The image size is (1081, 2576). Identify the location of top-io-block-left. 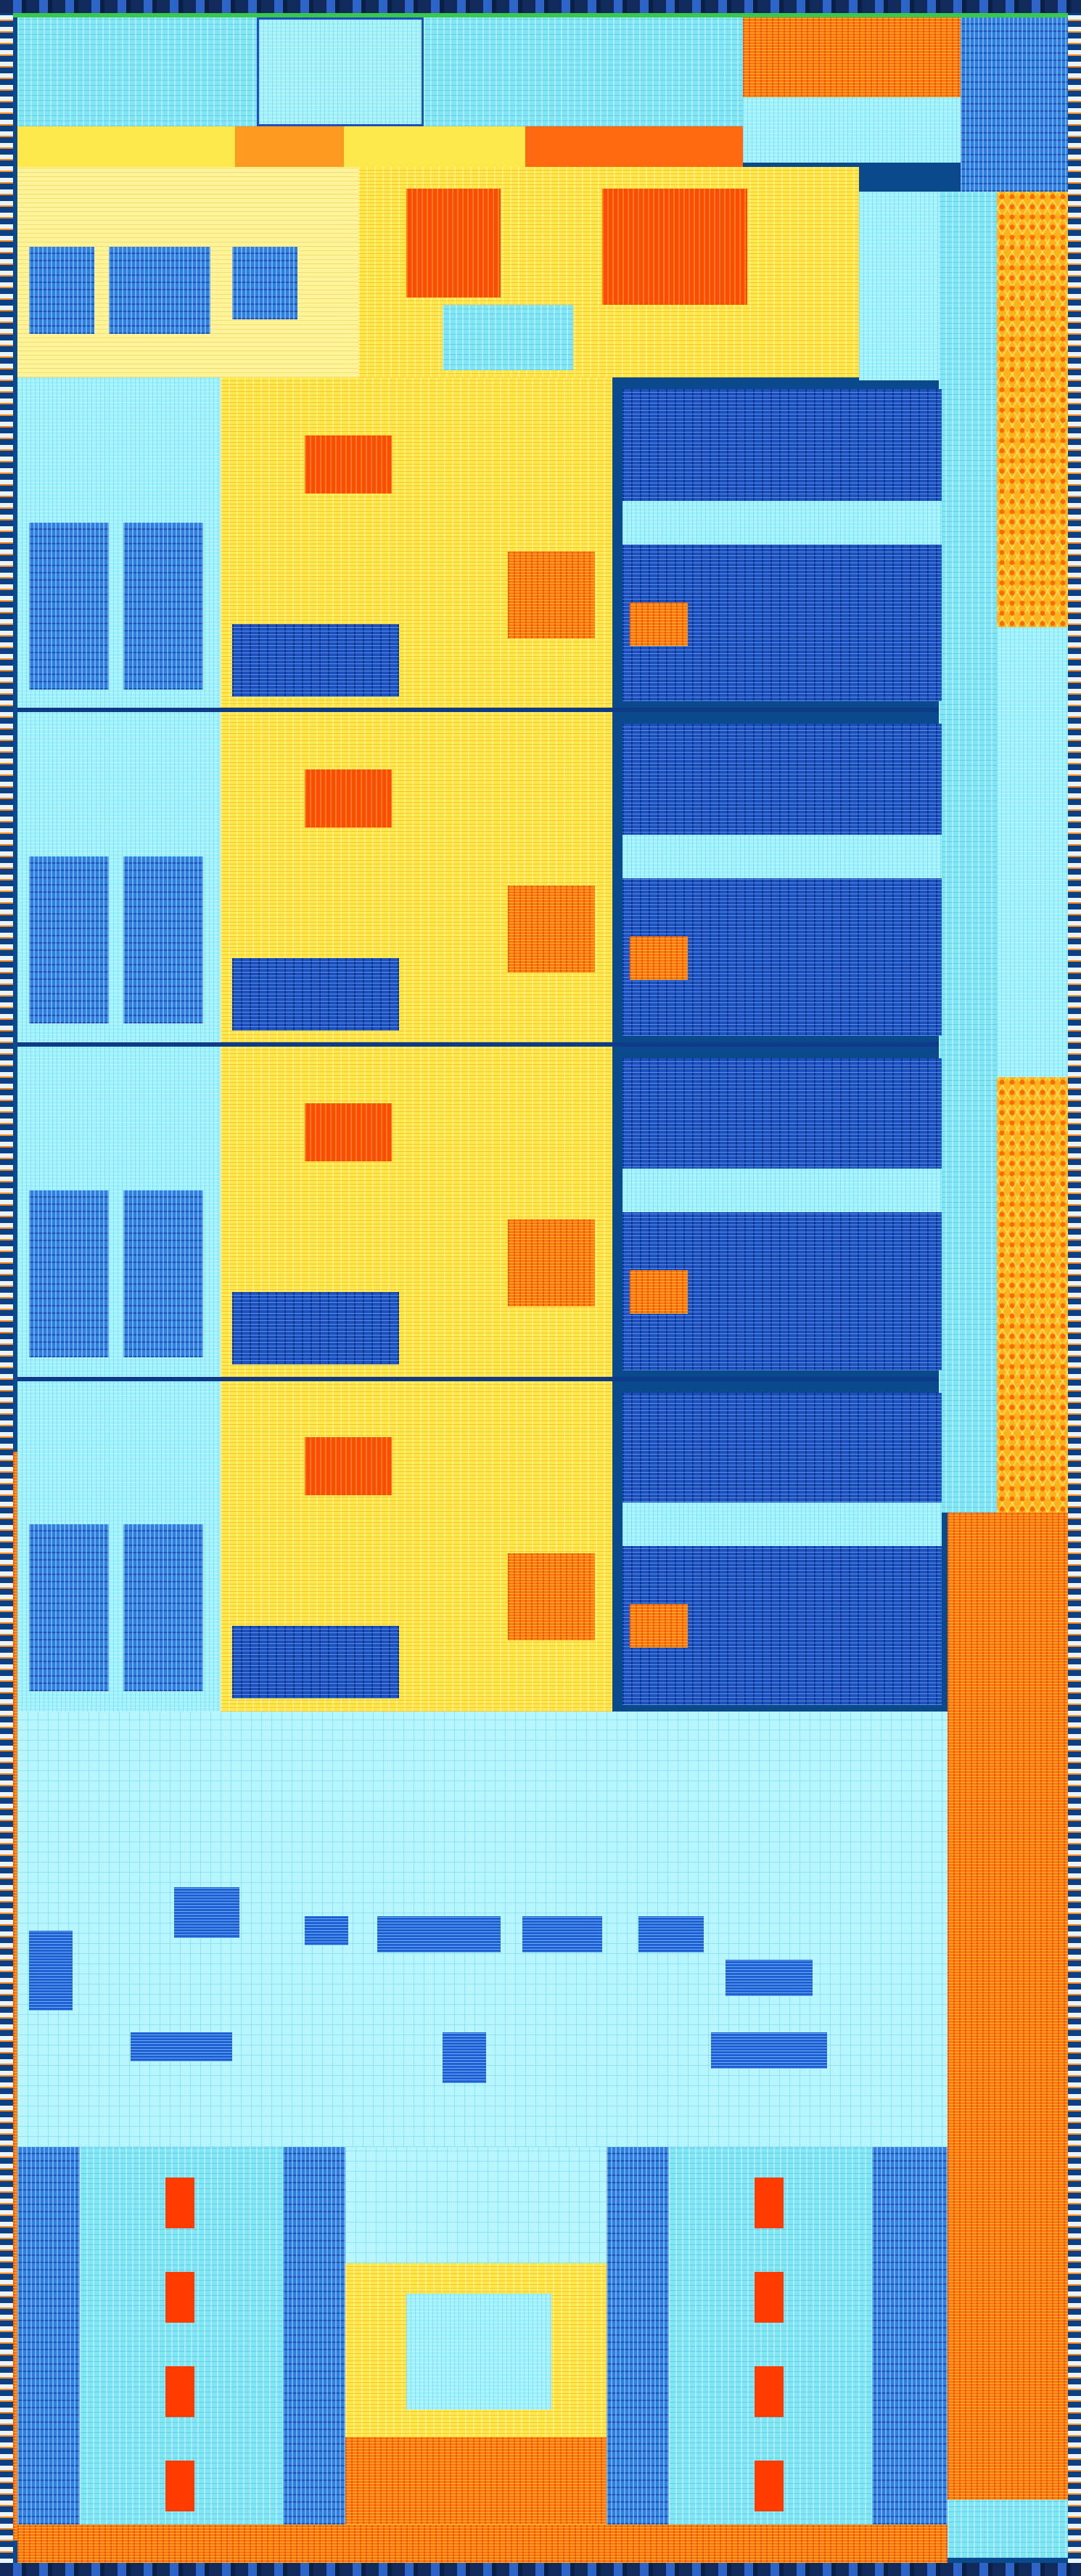
(137, 72).